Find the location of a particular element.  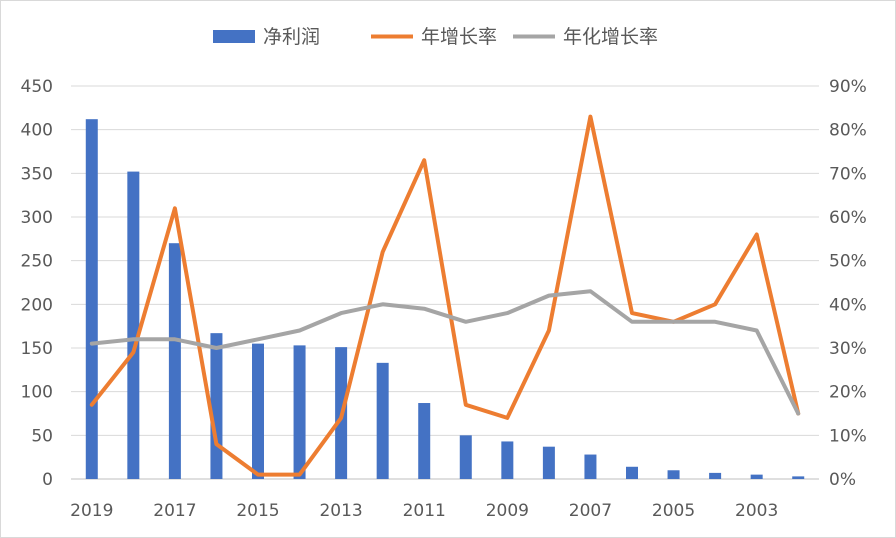

x-axis-tick-label: 2017 is located at coordinates (174, 511).